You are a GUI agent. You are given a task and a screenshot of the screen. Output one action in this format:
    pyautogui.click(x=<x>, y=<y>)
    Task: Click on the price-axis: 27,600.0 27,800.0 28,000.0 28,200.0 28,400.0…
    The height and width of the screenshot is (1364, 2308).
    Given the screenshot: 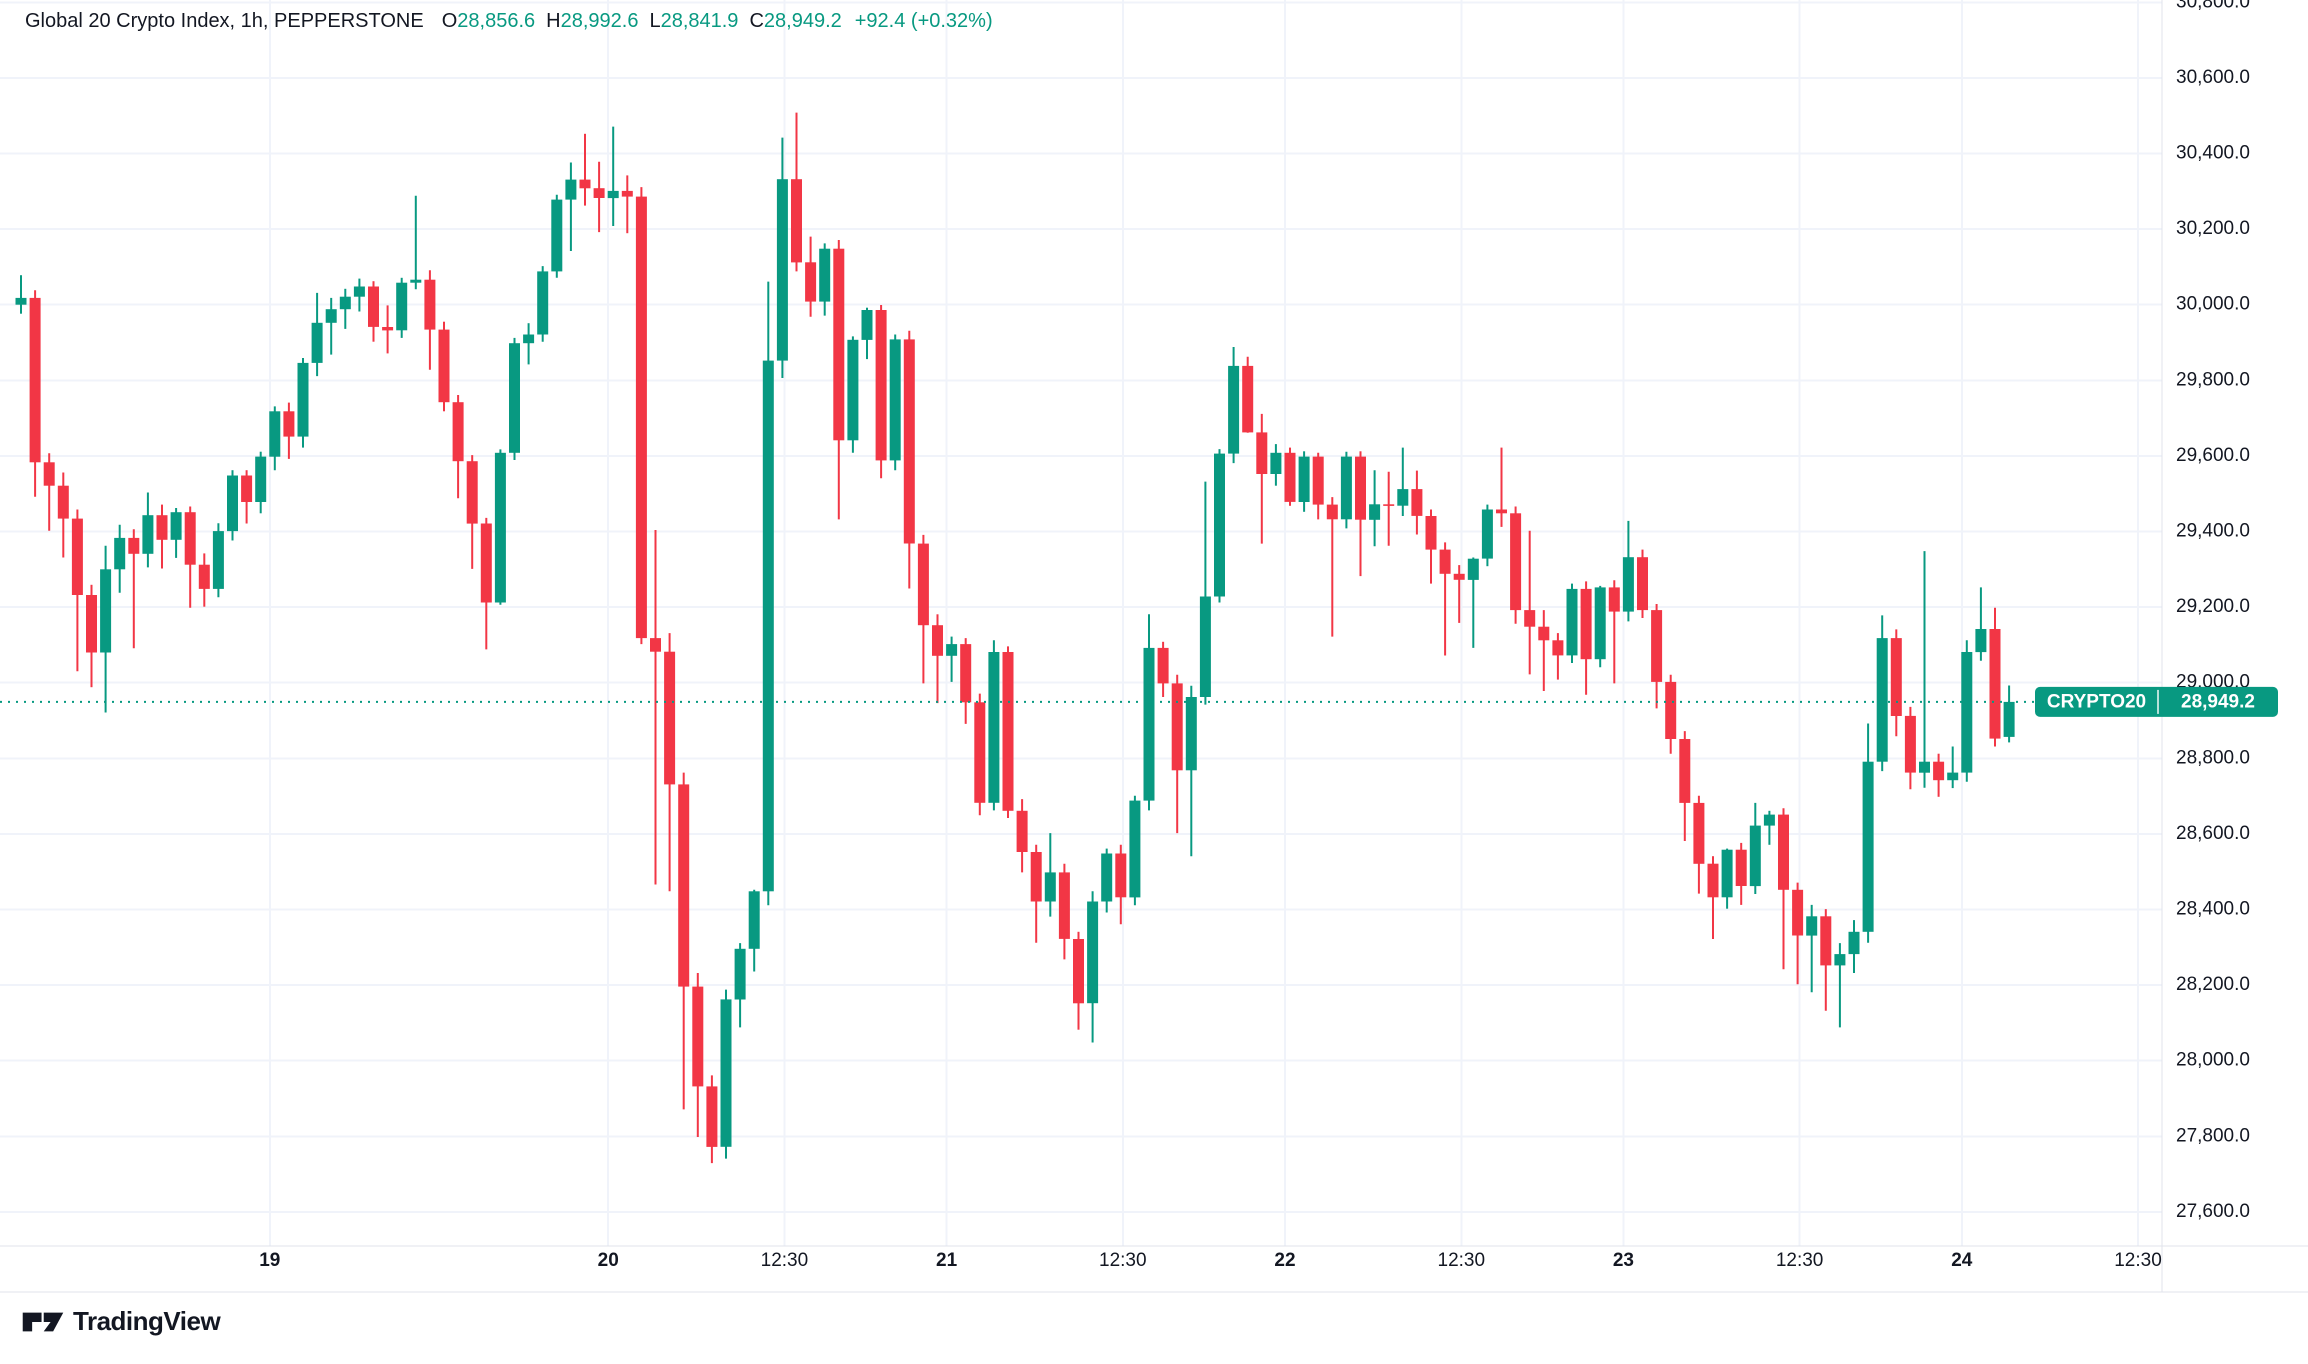 What is the action you would take?
    pyautogui.click(x=2213, y=611)
    